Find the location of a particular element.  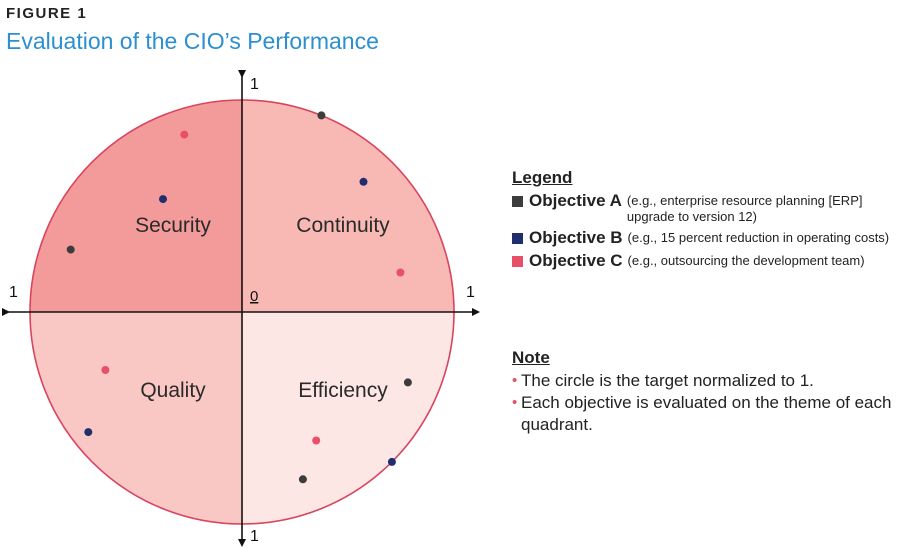

point-objective-c-continuity is located at coordinates (400, 272).